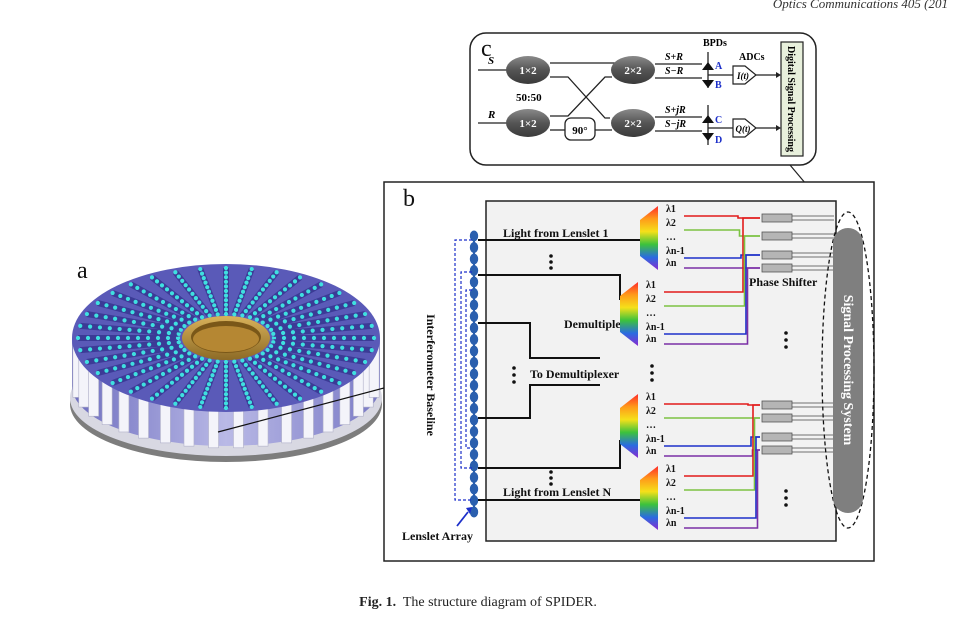 This screenshot has width=956, height=627. What do you see at coordinates (675, 124) in the screenshot?
I see `out-s-minus-jr: S−jR` at bounding box center [675, 124].